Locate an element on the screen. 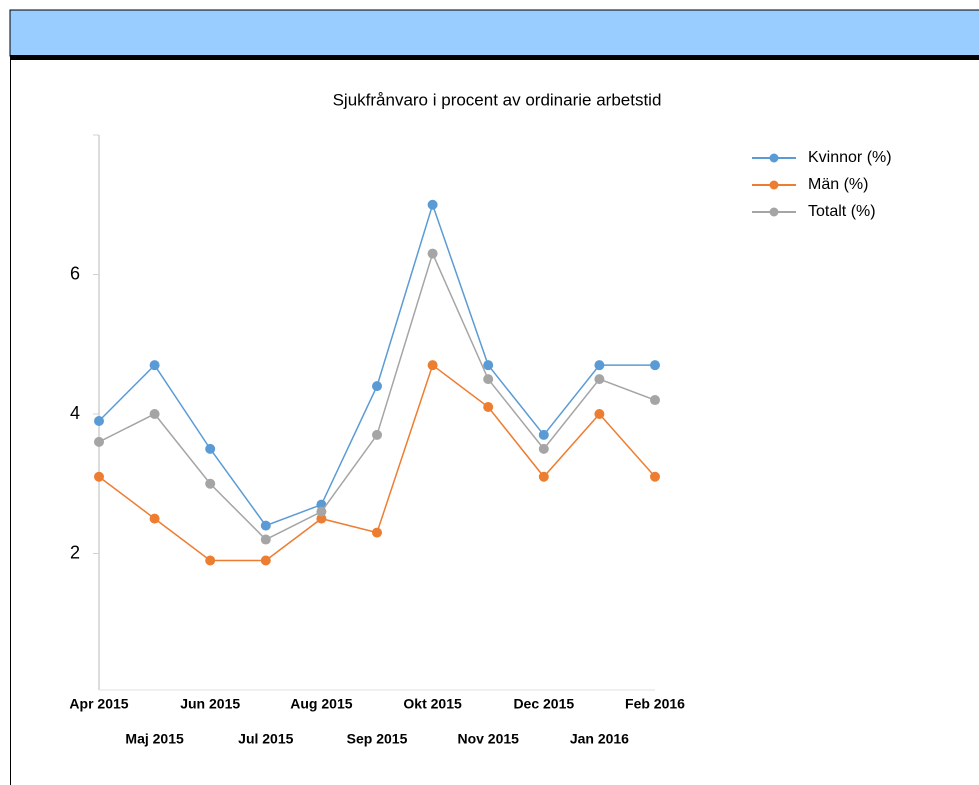 Image resolution: width=979 pixels, height=785 pixels. x-tick-label: Aug 2015 is located at coordinates (321, 704).